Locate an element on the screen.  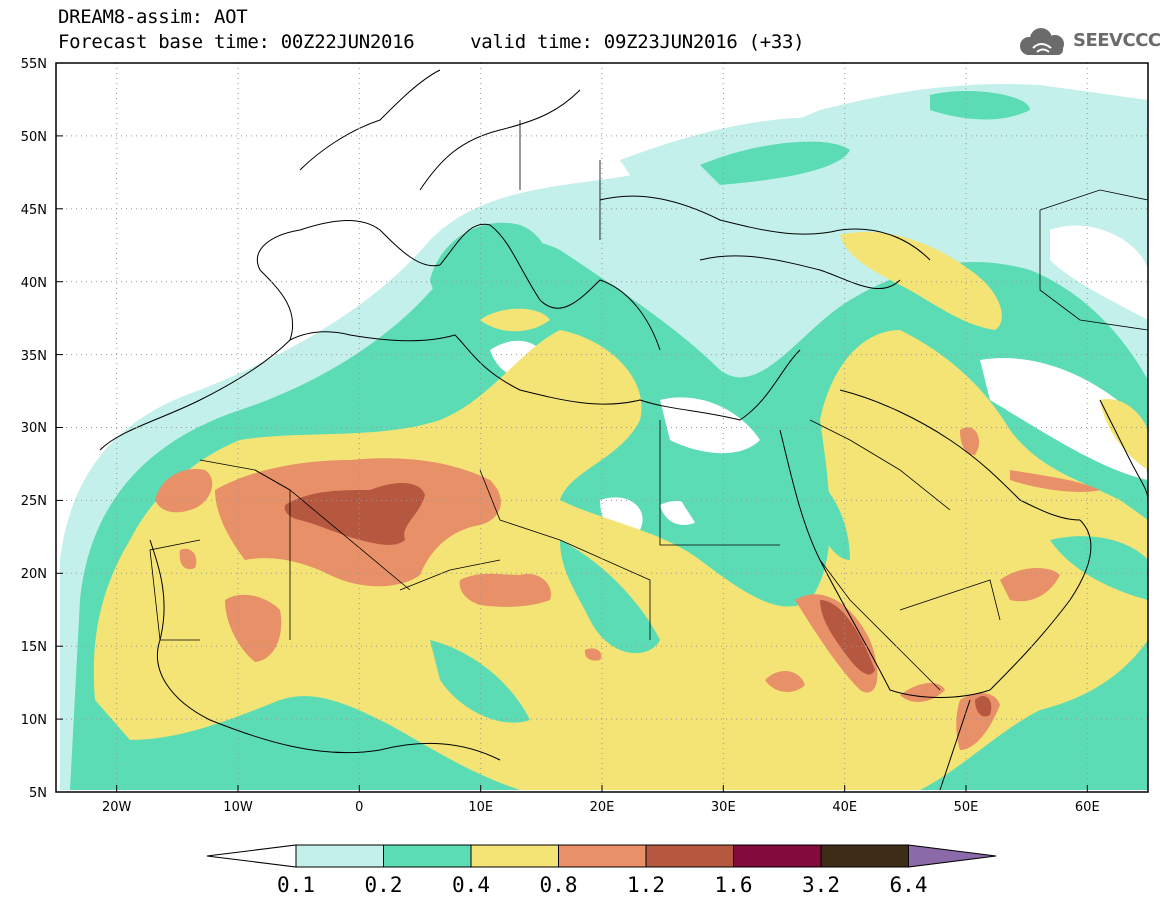
lon-label: 10W is located at coordinates (238, 807).